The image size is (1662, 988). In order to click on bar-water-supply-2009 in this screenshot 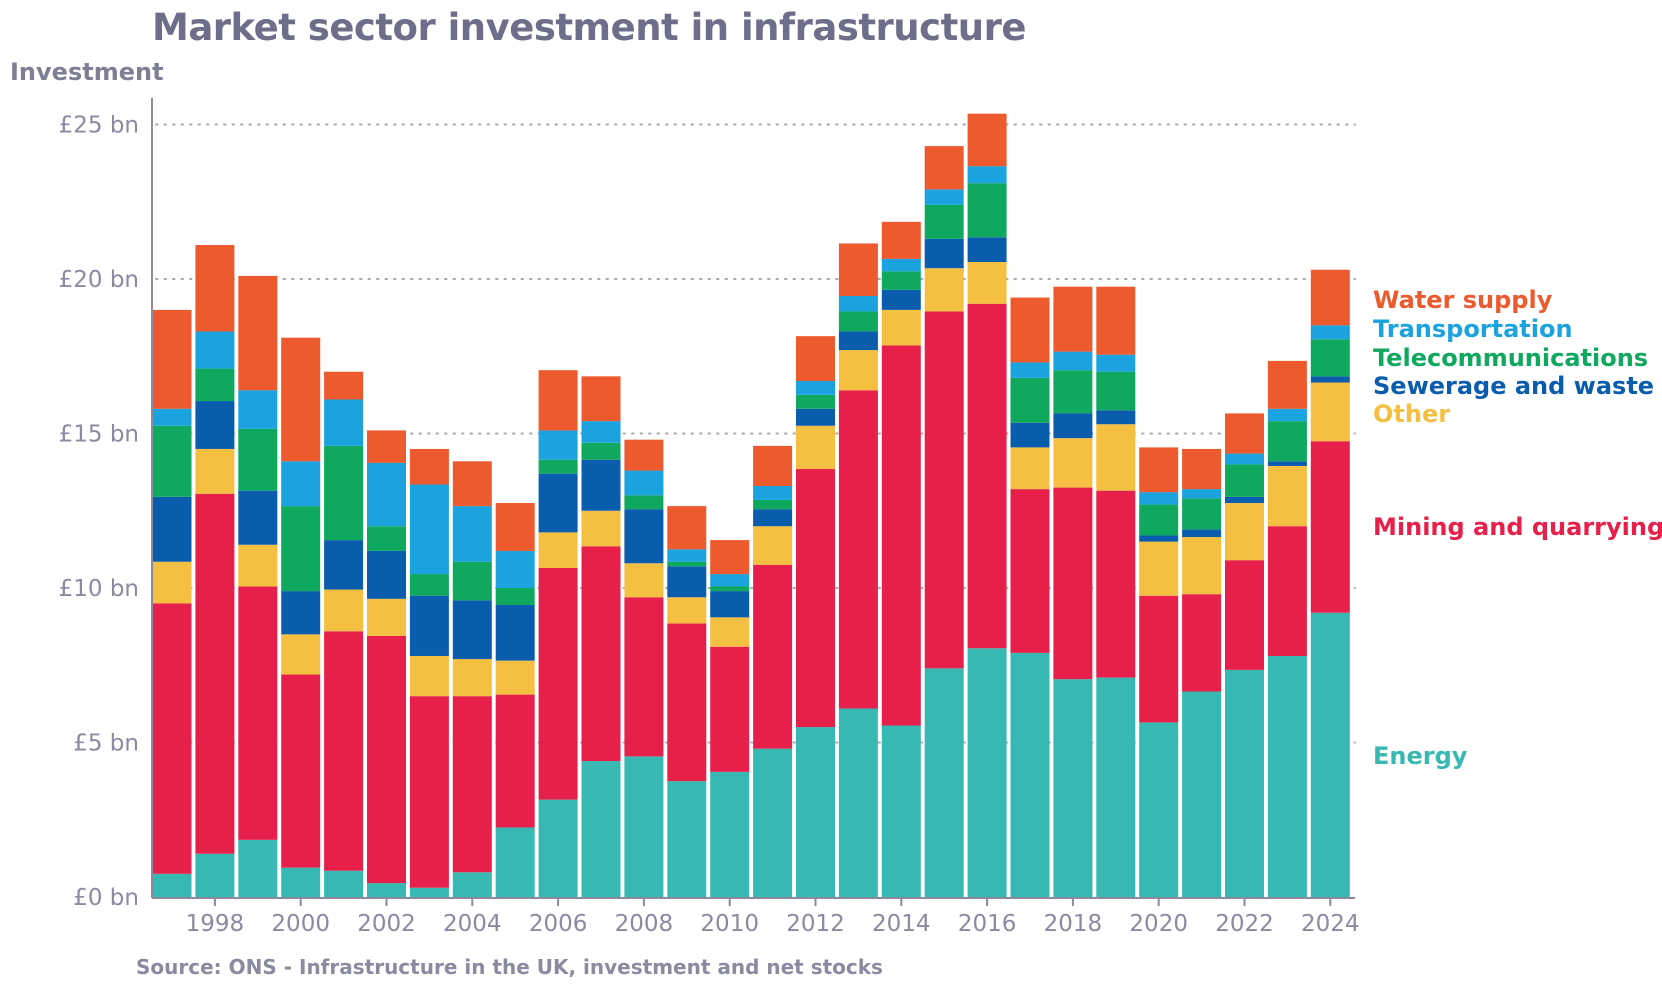, I will do `click(687, 528)`.